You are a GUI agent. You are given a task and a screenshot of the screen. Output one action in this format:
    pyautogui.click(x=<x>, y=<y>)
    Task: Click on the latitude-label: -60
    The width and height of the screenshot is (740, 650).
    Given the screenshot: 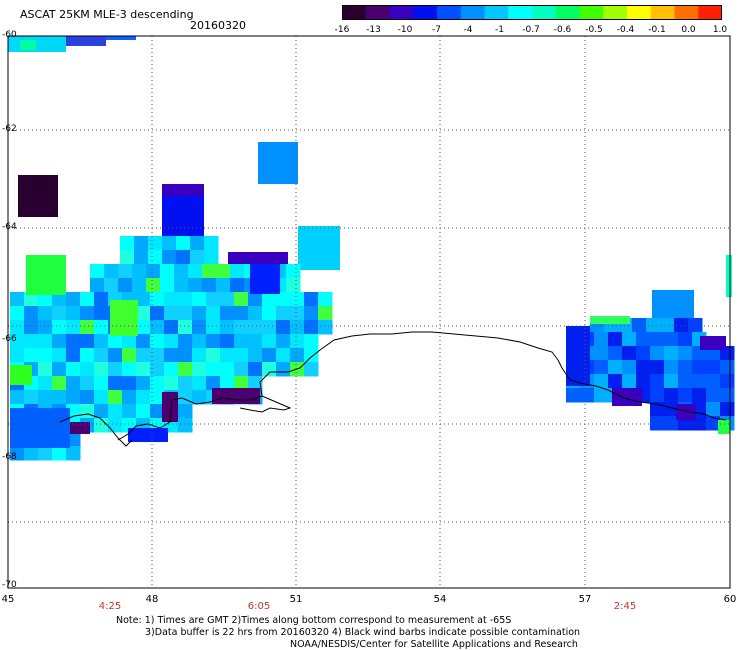 What is the action you would take?
    pyautogui.click(x=9, y=35)
    